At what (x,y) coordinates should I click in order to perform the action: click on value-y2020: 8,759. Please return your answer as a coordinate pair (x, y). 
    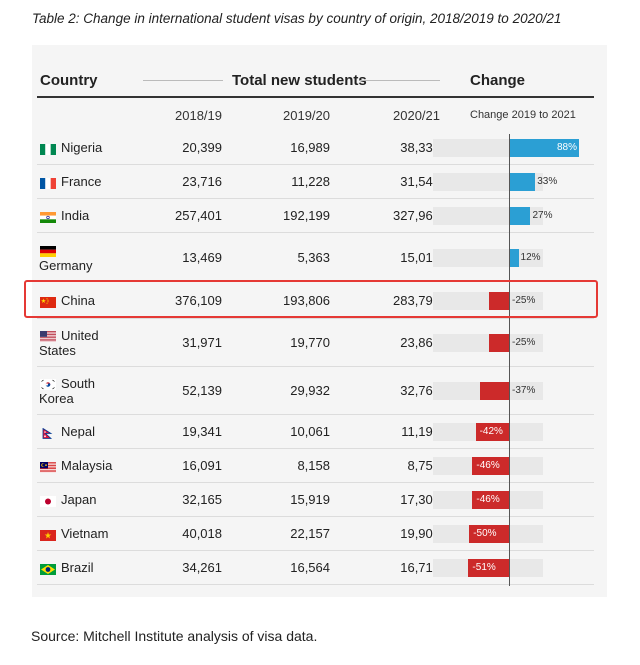
    Looking at the image, I should click on (423, 465).